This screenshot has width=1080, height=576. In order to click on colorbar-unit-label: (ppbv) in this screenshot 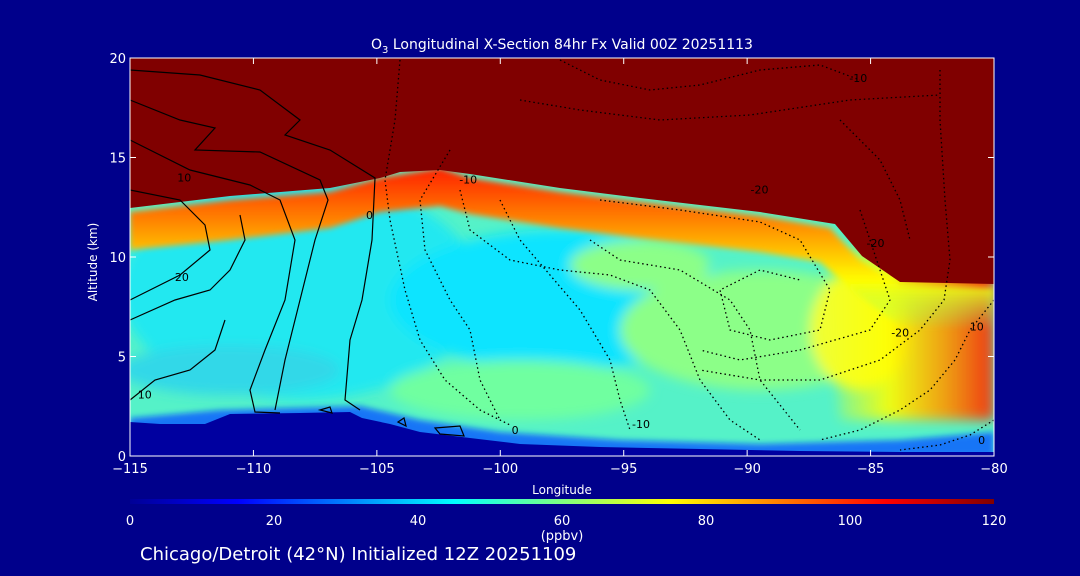, I will do `click(562, 536)`.